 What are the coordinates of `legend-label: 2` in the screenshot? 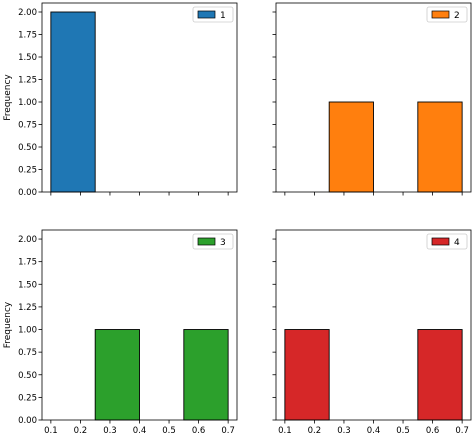 It's located at (457, 16).